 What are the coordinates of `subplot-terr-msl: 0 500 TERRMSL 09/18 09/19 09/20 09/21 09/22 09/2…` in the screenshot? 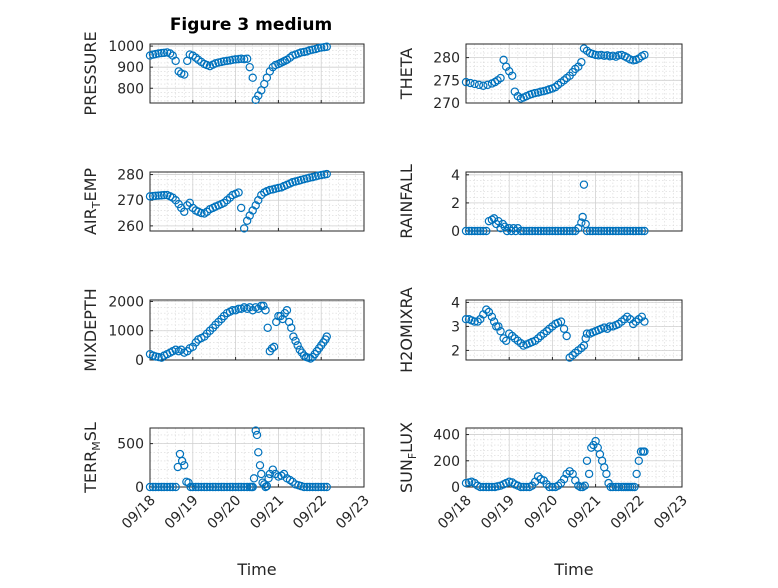 It's located at (227, 500).